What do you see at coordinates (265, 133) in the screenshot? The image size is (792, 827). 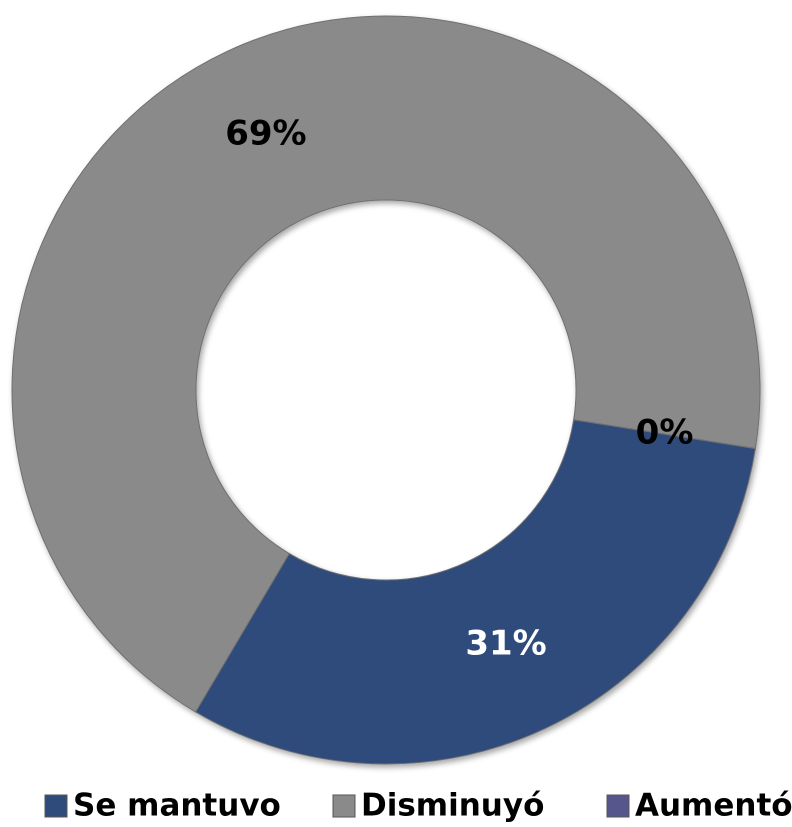 I see `data-label: 69%` at bounding box center [265, 133].